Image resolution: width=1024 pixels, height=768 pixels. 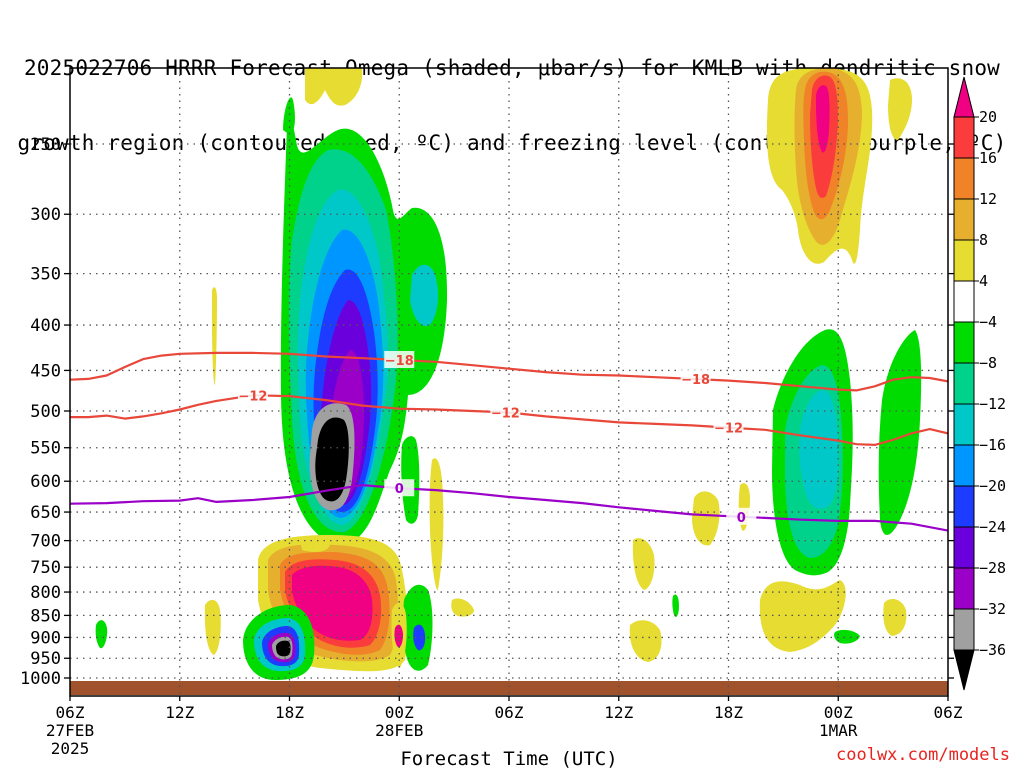 What do you see at coordinates (505, 412) in the screenshot?
I see `contour-label-bg--12-1` at bounding box center [505, 412].